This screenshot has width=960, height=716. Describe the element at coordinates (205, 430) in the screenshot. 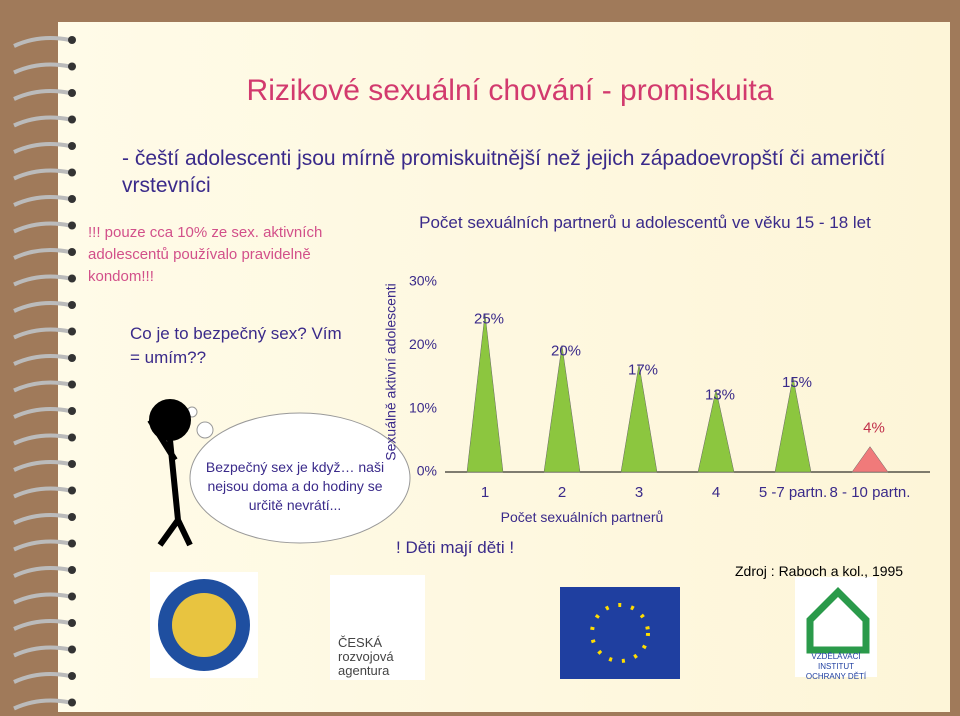

I see `bubble-dot` at that location.